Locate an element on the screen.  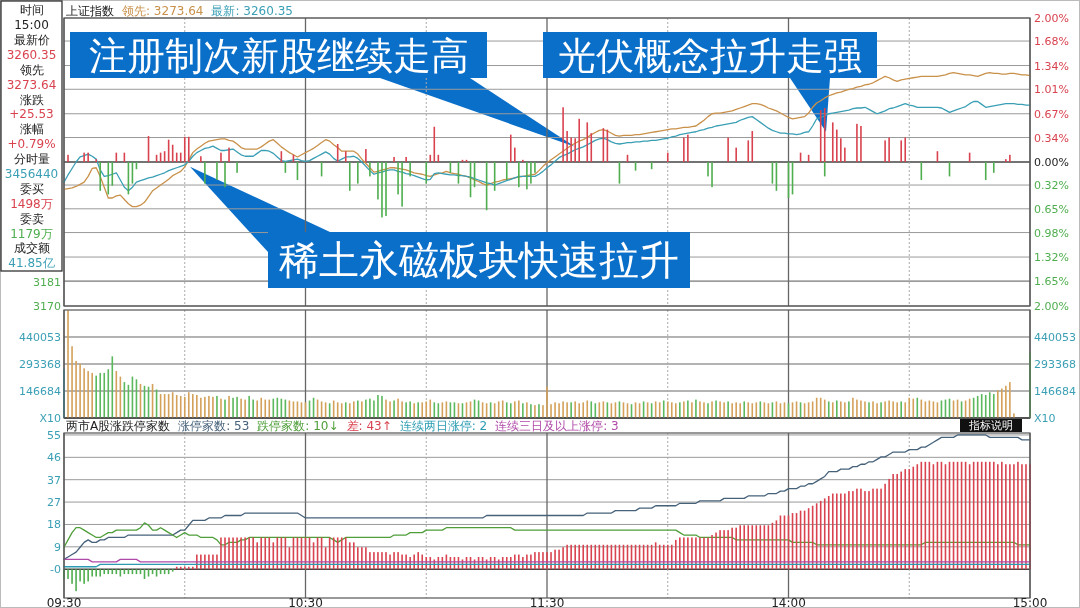
y-tick-label: X10 is located at coordinates (50, 418).